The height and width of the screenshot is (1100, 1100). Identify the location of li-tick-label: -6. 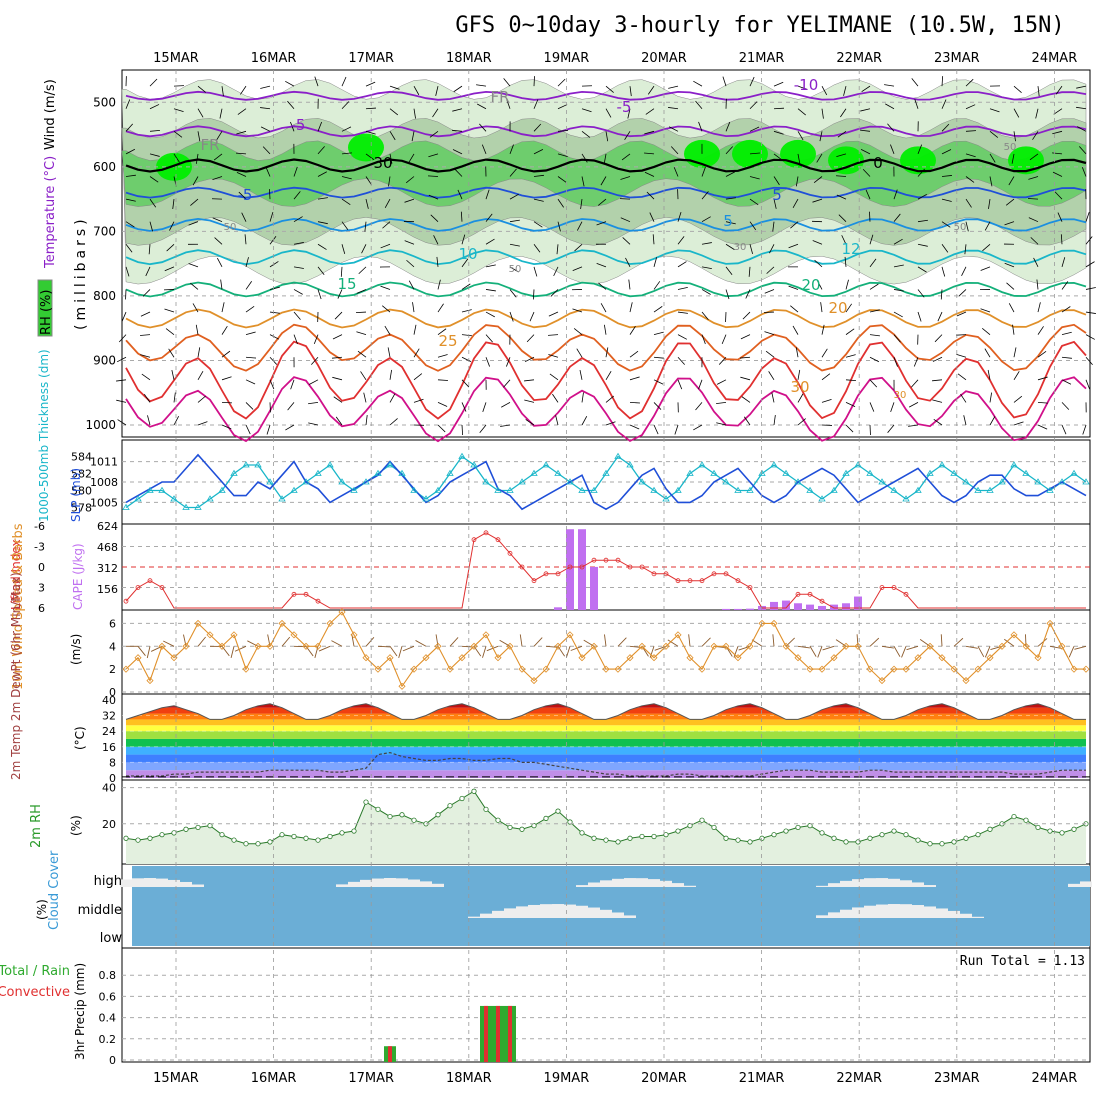
(39, 526).